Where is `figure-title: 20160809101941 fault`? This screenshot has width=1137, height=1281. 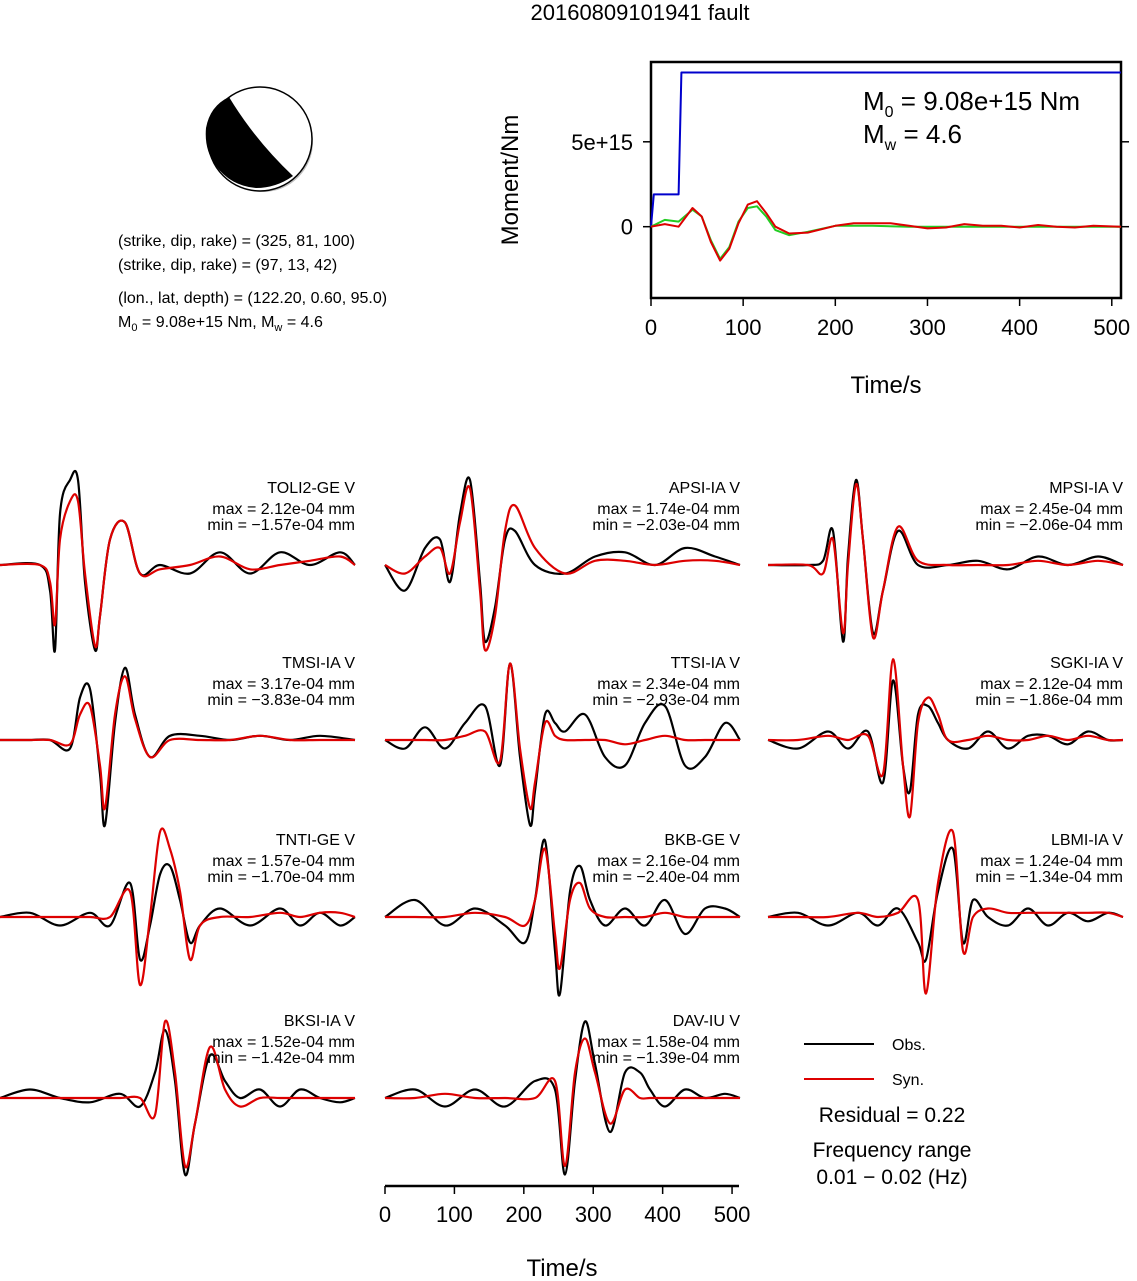 figure-title: 20160809101941 fault is located at coordinates (640, 12).